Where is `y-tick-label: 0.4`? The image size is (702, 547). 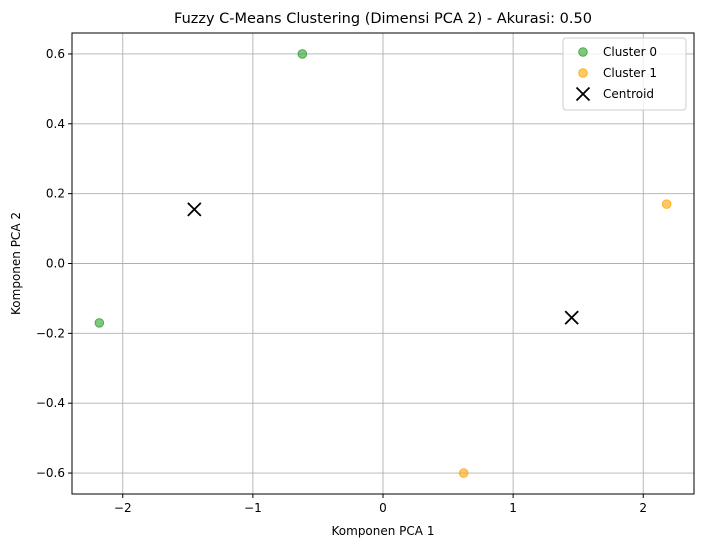
y-tick-label: 0.4 is located at coordinates (55, 124).